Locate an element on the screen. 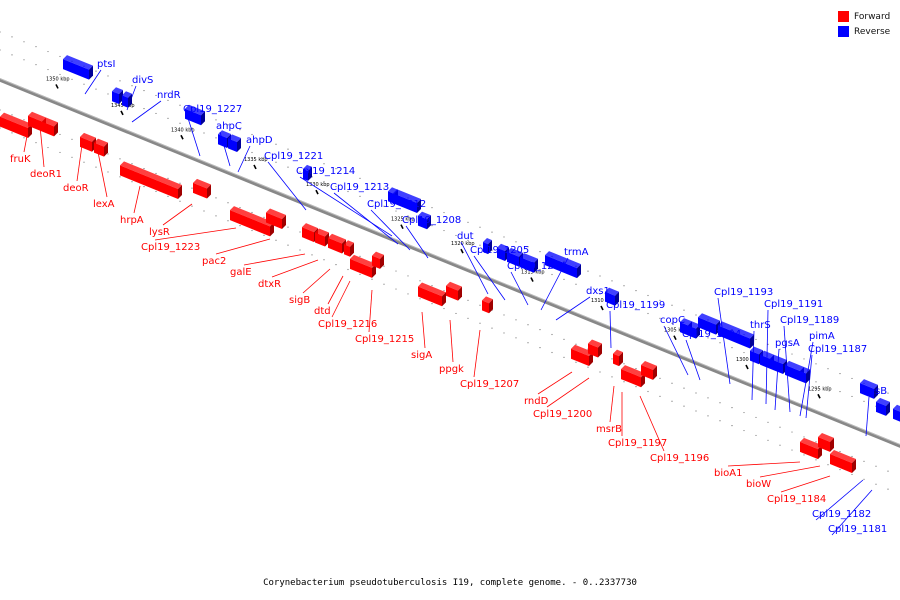 Image resolution: width=900 pixels, height=600 pixels. reverse-gene-label: Cpl19_1189 is located at coordinates (809, 320).